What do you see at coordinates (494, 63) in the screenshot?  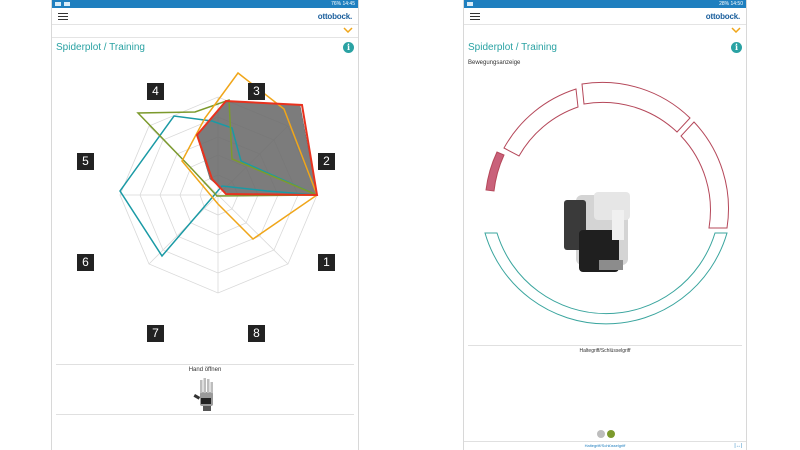 I see `motion-display-label: Bewegungsanzeige` at bounding box center [494, 63].